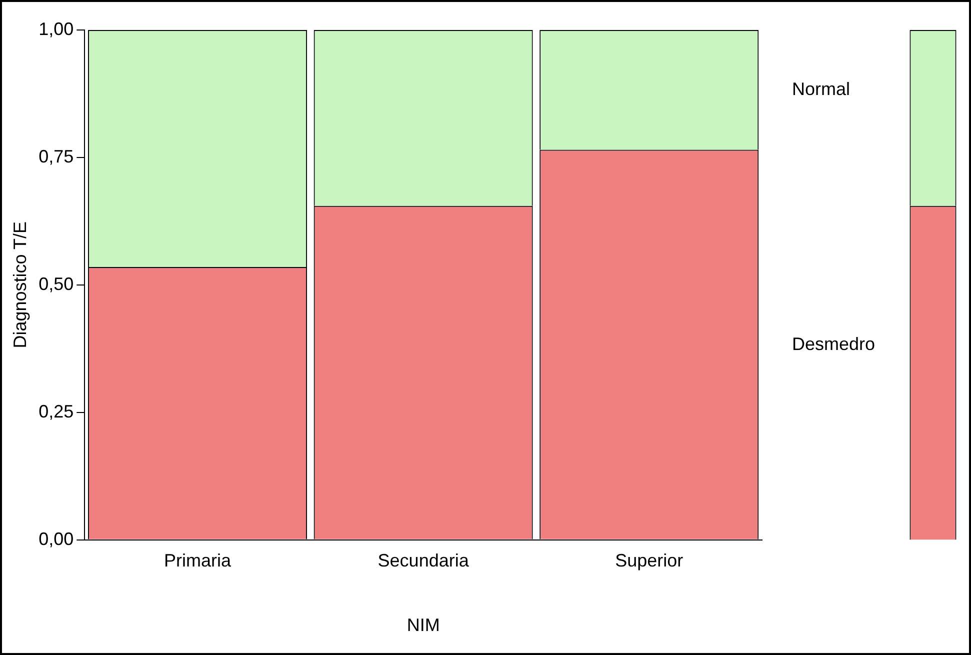 This screenshot has width=971, height=655. I want to click on y-tick-label: 0,25, so click(56, 411).